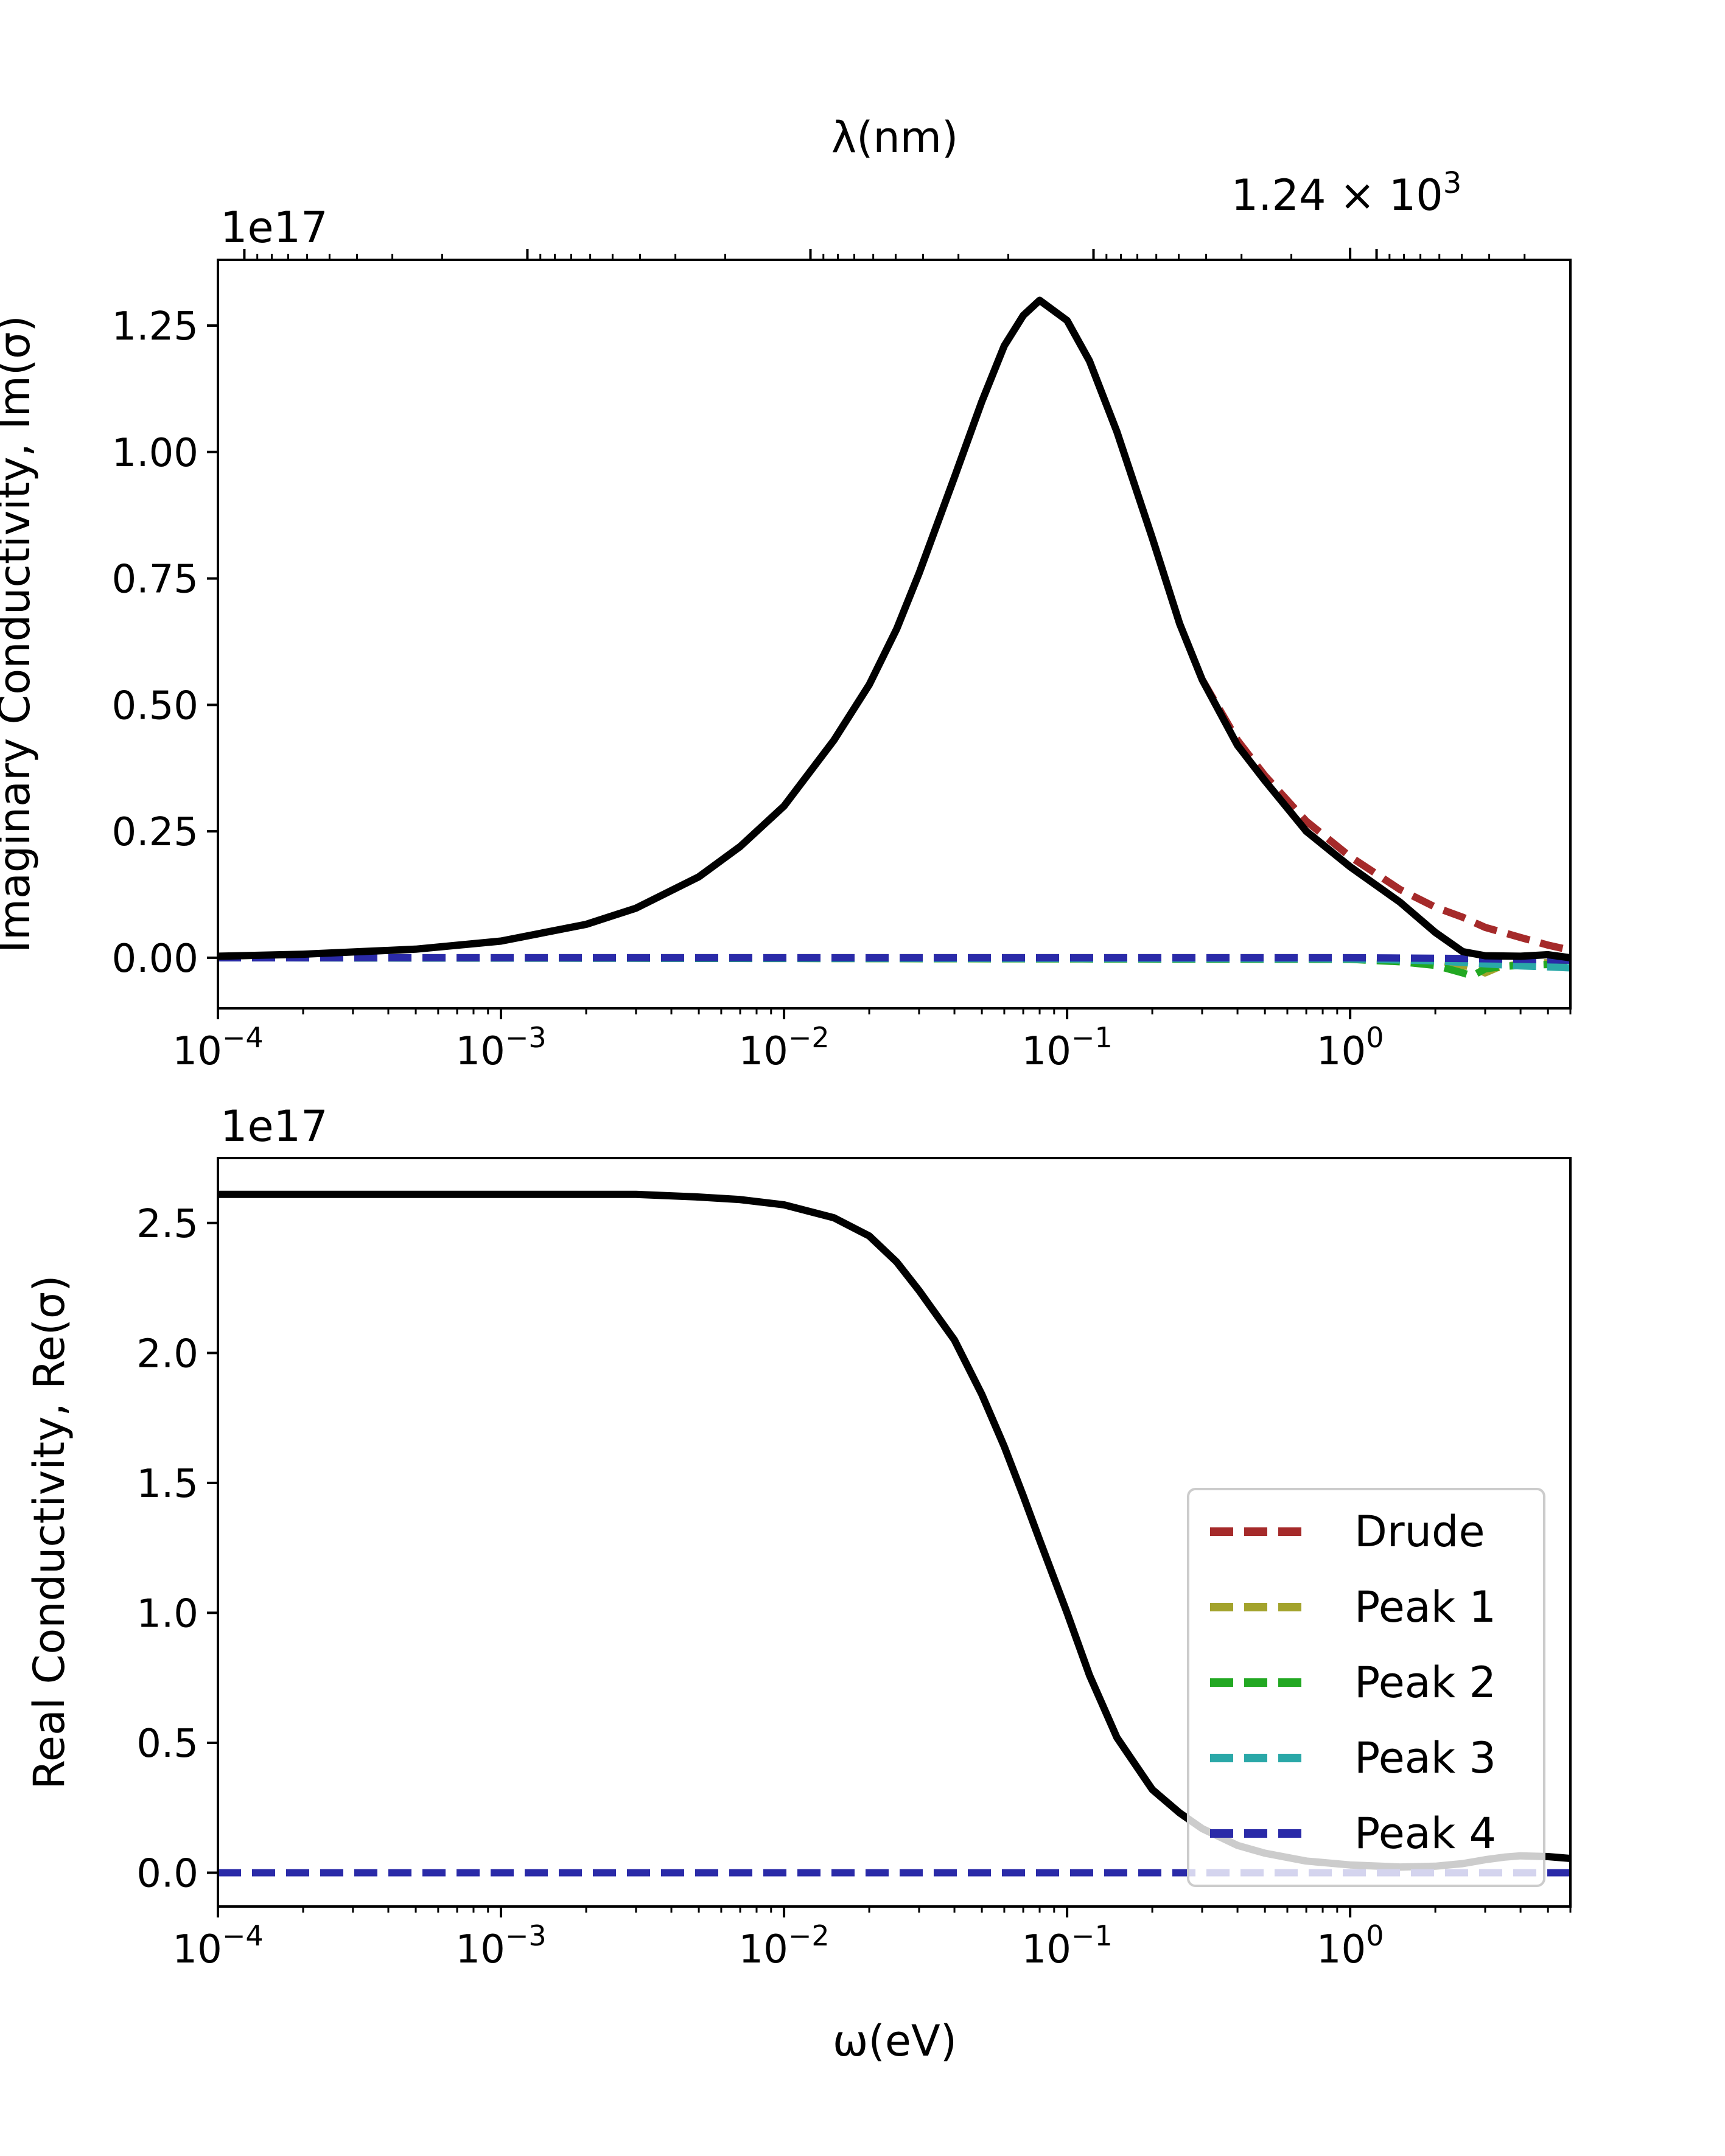 The width and height of the screenshot is (1725, 2156). Describe the element at coordinates (872, 1940) in the screenshot. I see `real-x-ticks: 10⁻⁴ 10⁻³ 10⁻² 10⁻¹ 10⁰` at that location.